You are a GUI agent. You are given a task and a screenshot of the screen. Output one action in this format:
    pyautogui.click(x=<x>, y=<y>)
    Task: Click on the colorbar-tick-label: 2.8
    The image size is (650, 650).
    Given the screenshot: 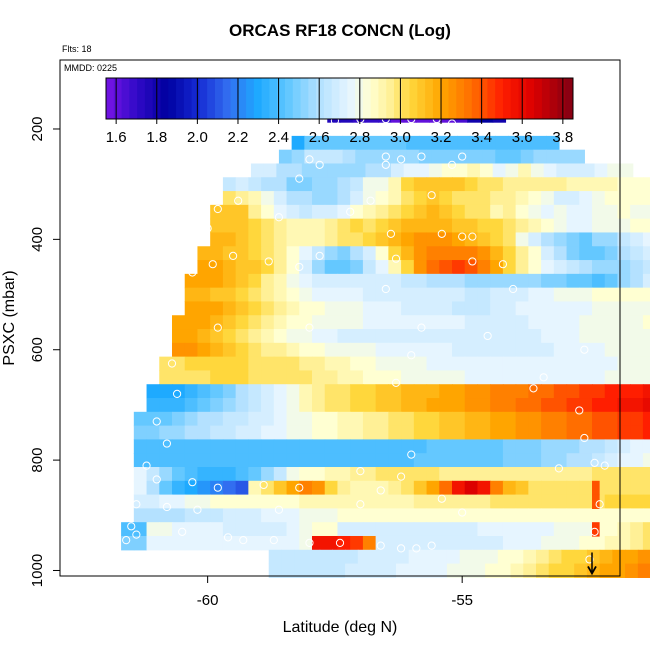 What is the action you would take?
    pyautogui.click(x=359, y=137)
    